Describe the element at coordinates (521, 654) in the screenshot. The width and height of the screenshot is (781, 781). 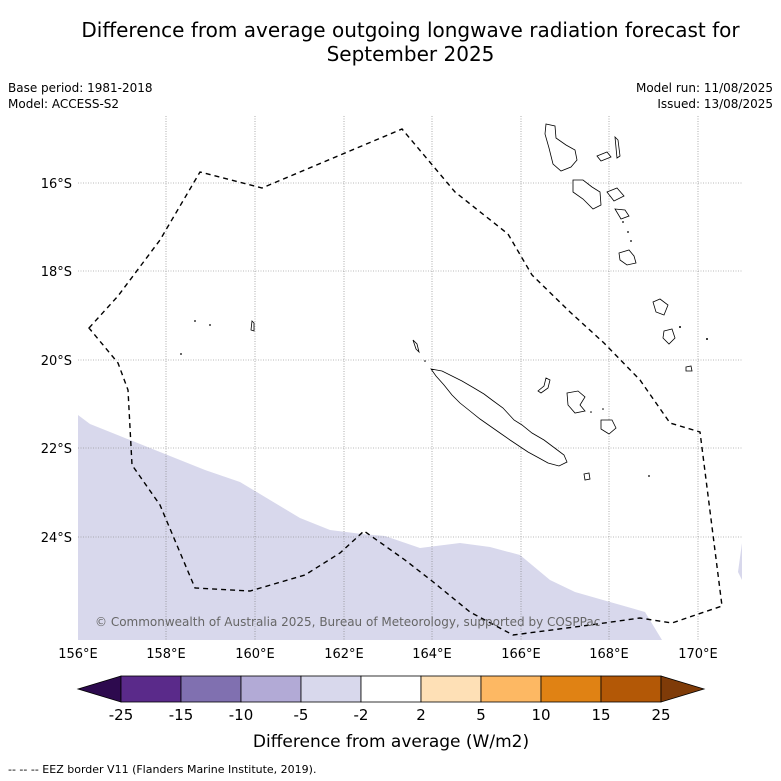
I see `lon-tick-166: 166°E` at that location.